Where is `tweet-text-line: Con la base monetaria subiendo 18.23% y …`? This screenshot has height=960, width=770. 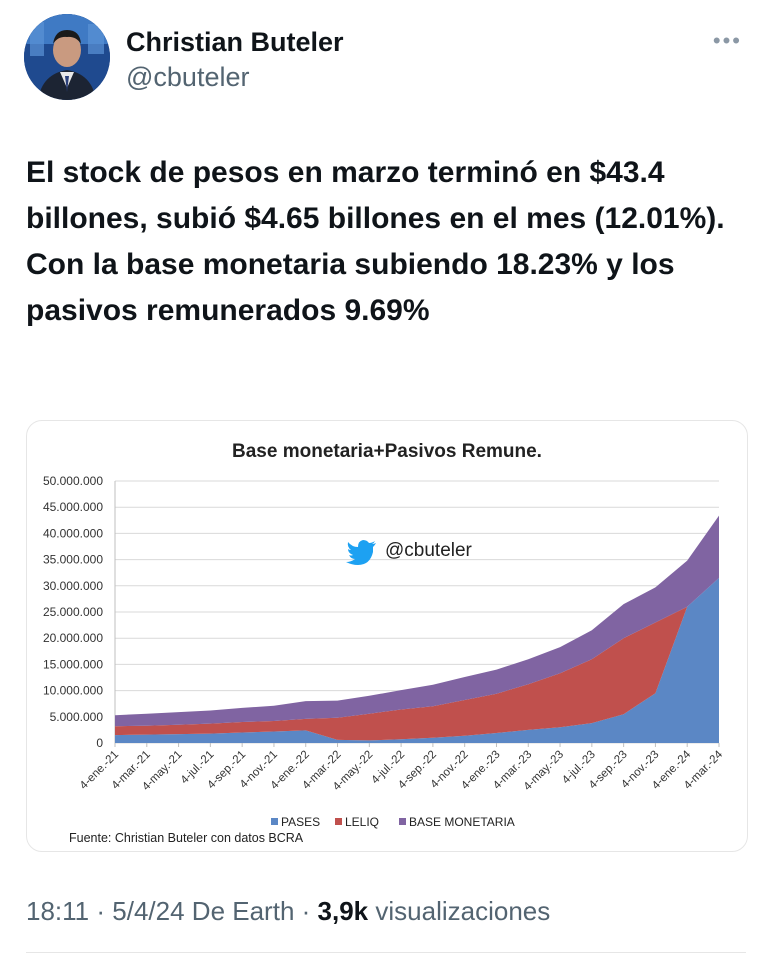
tweet-text-line: Con la base monetaria subiendo 18.23% y … is located at coordinates (350, 287).